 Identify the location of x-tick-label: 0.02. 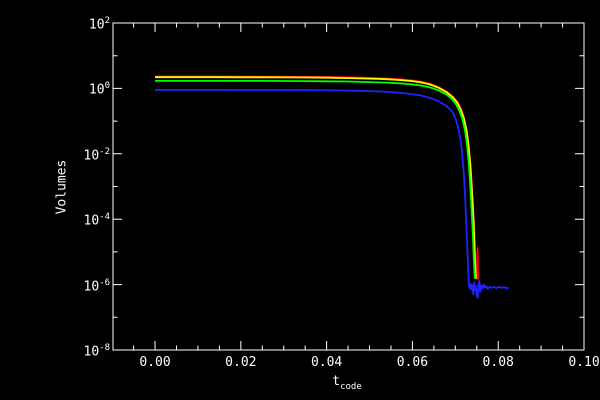
(241, 362).